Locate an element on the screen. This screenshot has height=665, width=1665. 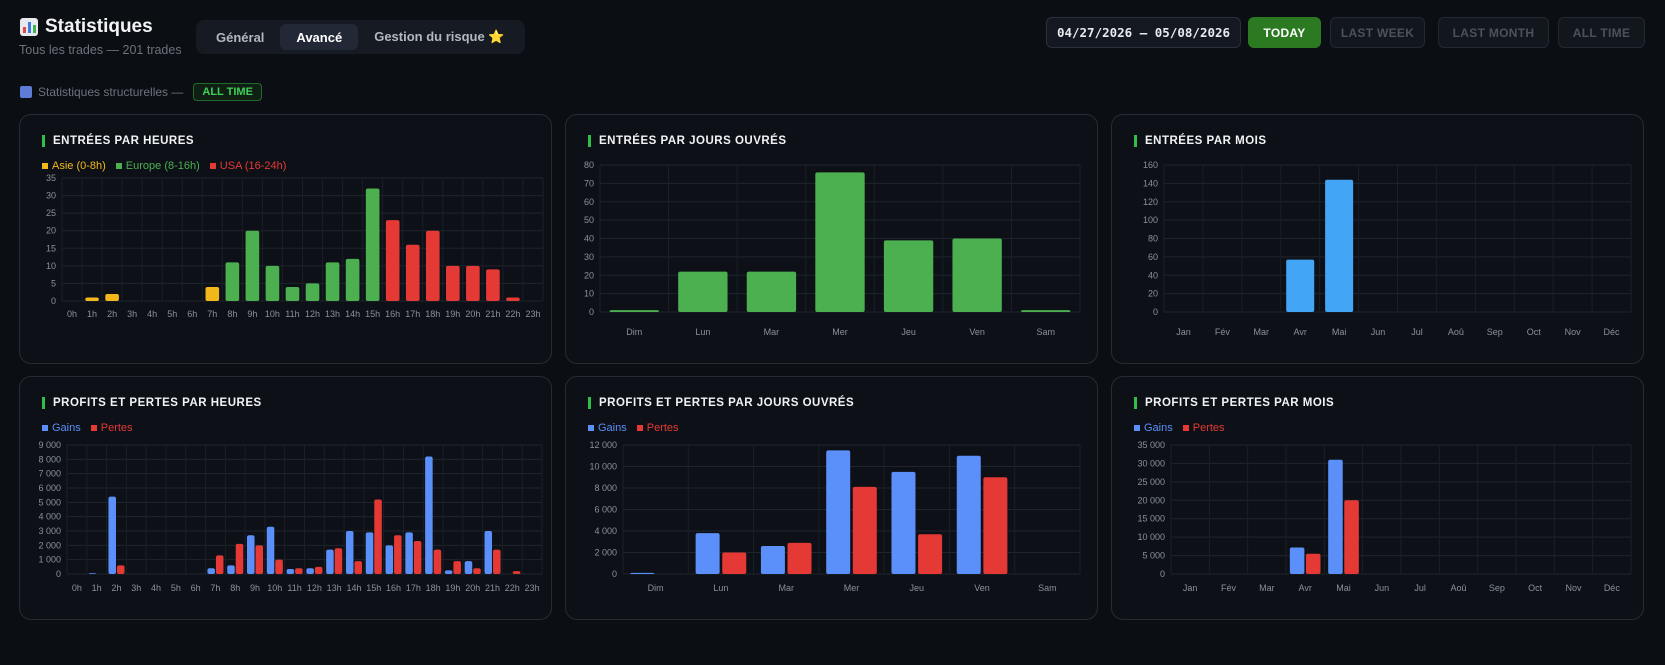
y-tick-label: 40 is located at coordinates (1153, 275).